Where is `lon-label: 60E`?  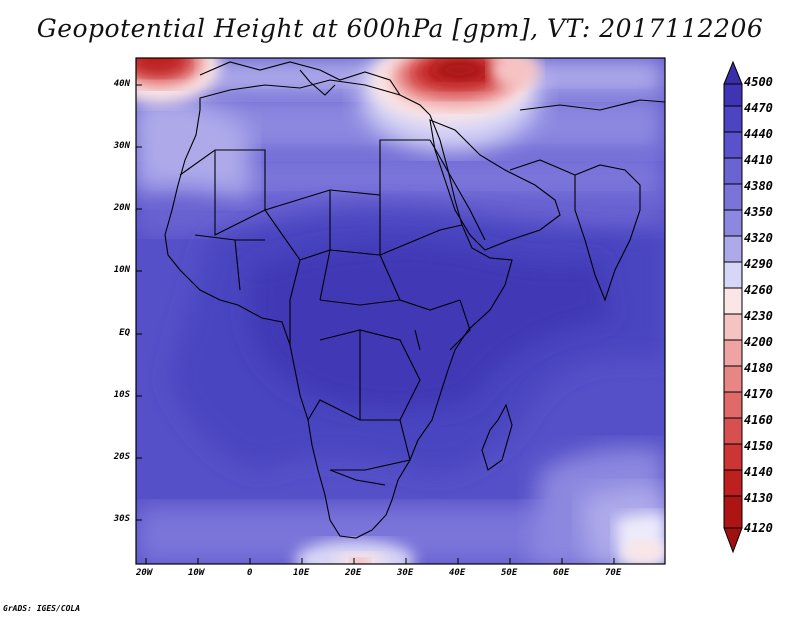
lon-label: 60E is located at coordinates (561, 573).